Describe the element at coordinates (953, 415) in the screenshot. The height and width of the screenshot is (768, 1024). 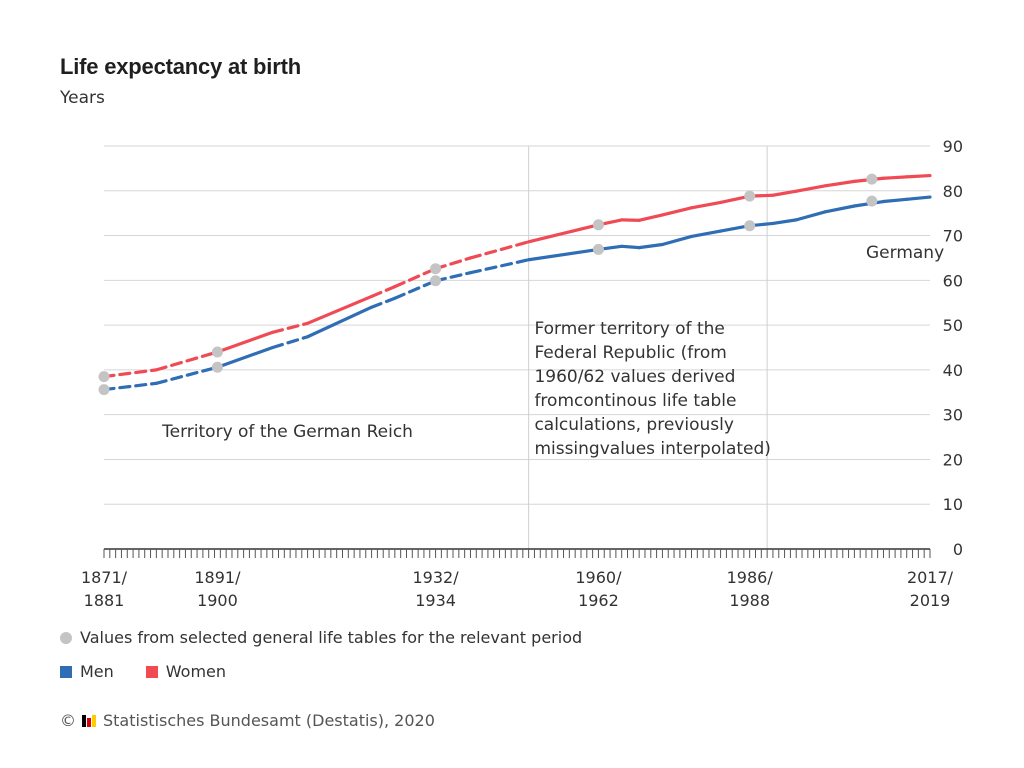
I see `y-tick-label: 30` at that location.